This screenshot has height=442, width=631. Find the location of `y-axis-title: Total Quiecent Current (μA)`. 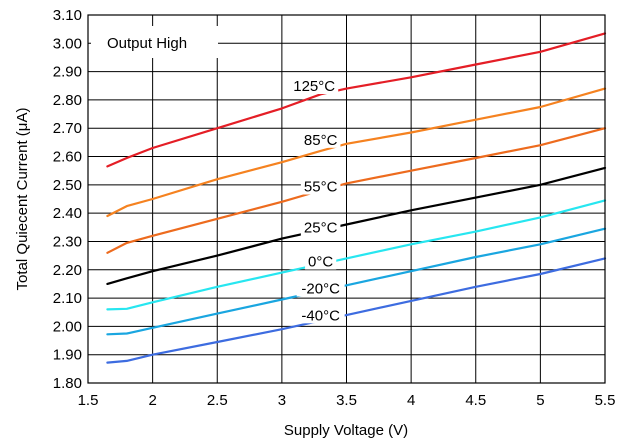

y-axis-title: Total Quiecent Current (μA) is located at coordinates (22, 199).